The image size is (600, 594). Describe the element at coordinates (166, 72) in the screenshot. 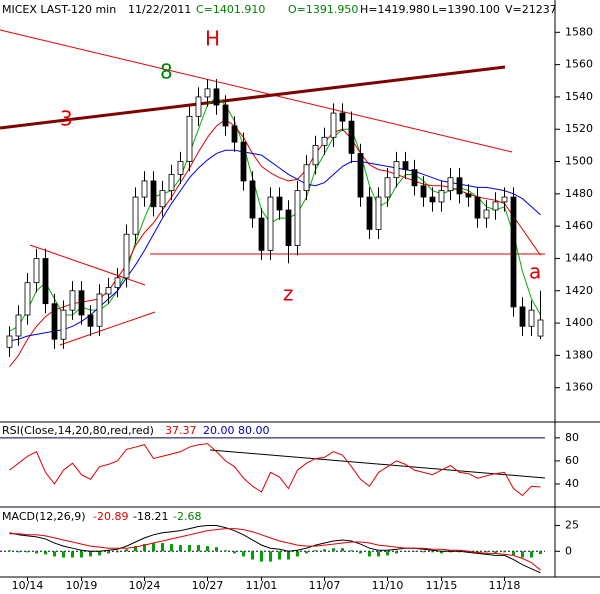

I see `annotation: 8` at that location.